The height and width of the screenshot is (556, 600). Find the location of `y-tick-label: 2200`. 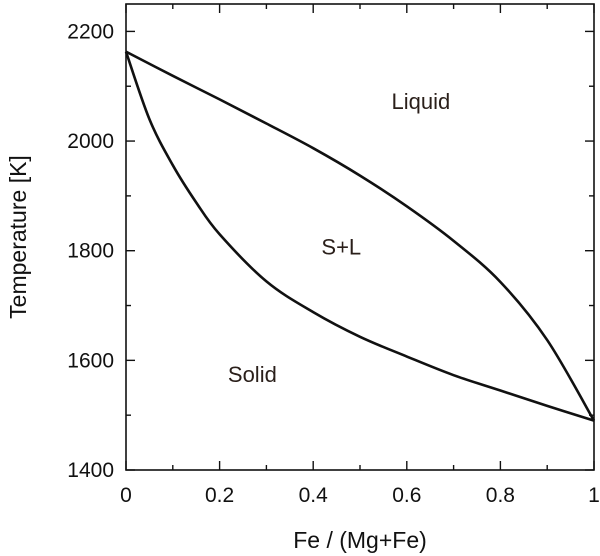

y-tick-label: 2200 is located at coordinates (90, 31).